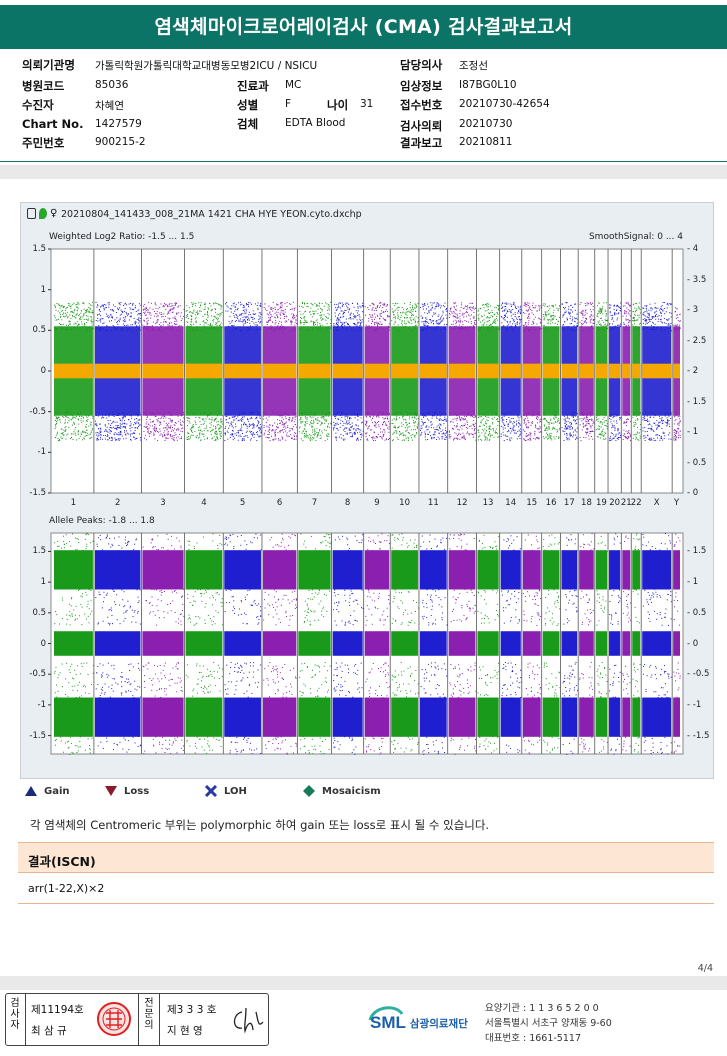 This screenshot has height=1056, width=727. I want to click on smooth-signal-band, so click(117, 371).